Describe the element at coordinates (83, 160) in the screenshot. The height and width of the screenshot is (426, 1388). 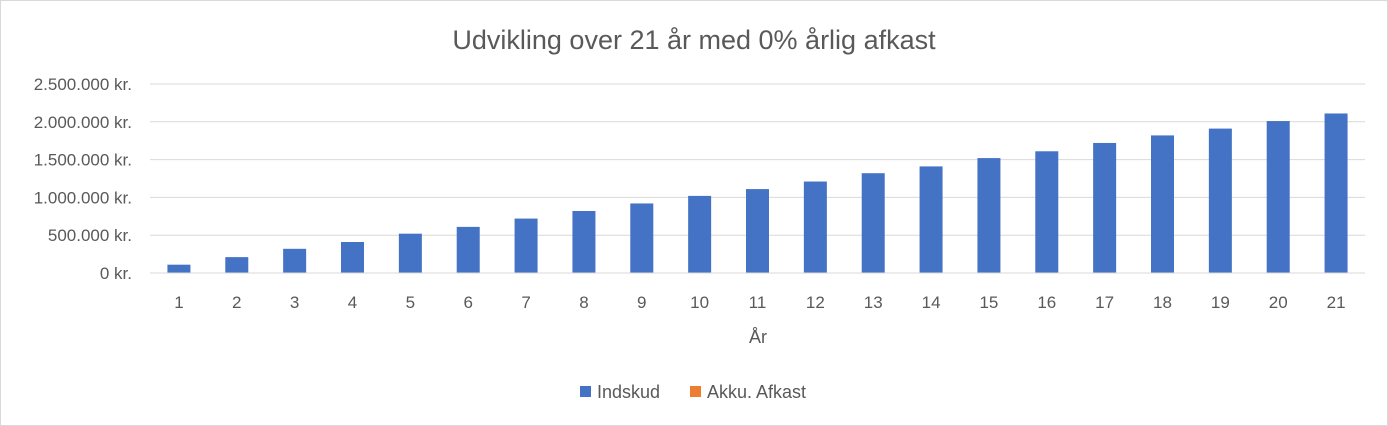
I see `y-tick-label: 1.500.000 kr.` at that location.